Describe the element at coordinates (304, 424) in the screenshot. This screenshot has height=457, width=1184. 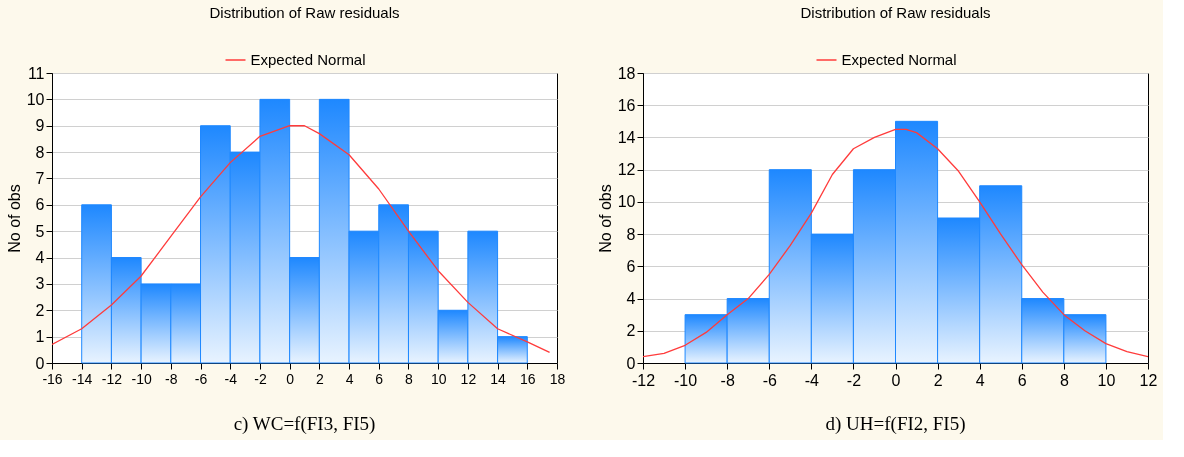
I see `text: c) WC=f(FI3, FI5)` at that location.